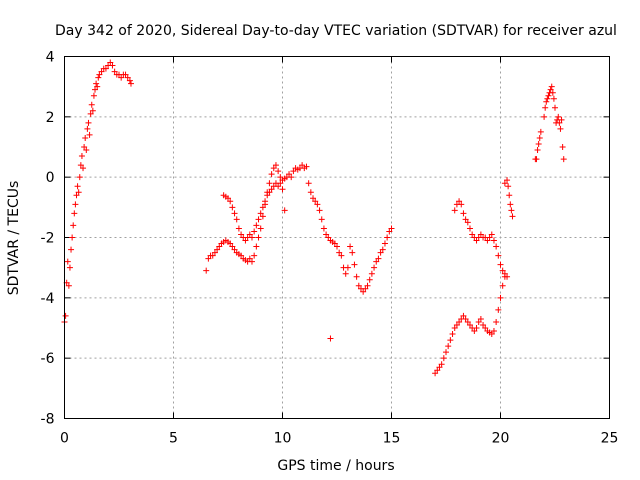 The width and height of the screenshot is (640, 480). What do you see at coordinates (610, 439) in the screenshot?
I see `x-tick-label: 25` at bounding box center [610, 439].